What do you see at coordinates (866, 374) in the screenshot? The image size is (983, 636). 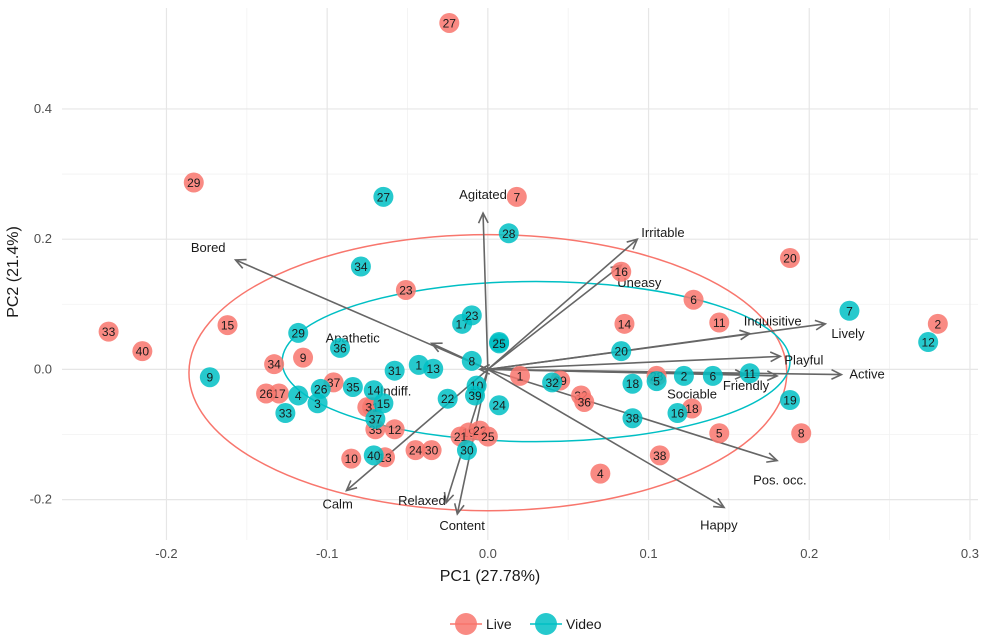 I see `loading-label: Active` at bounding box center [866, 374].